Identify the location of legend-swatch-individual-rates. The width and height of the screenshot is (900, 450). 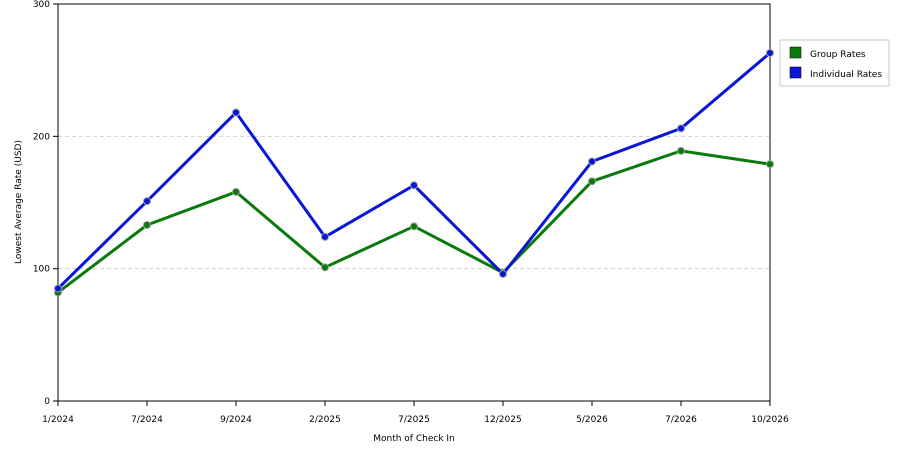
(795, 72).